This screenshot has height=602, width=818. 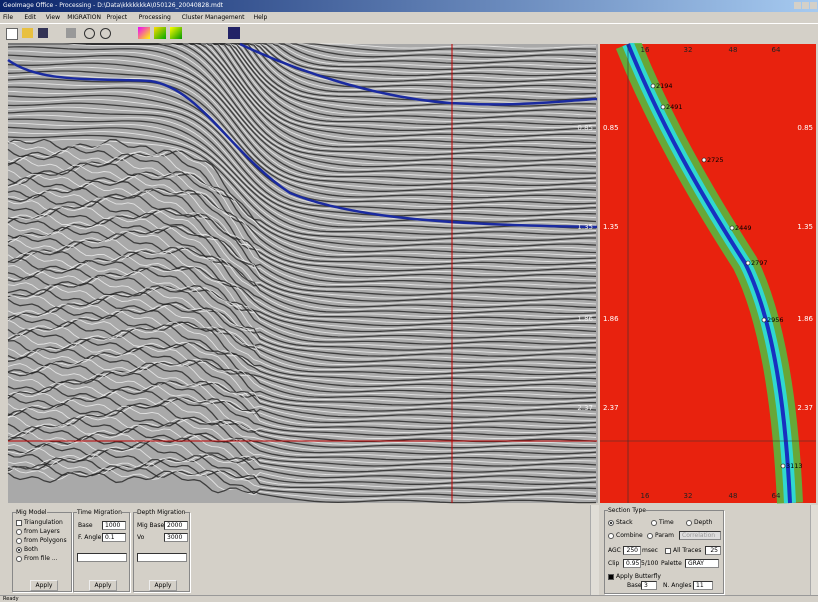 I want to click on radio-option: Combine, so click(x=625, y=535).